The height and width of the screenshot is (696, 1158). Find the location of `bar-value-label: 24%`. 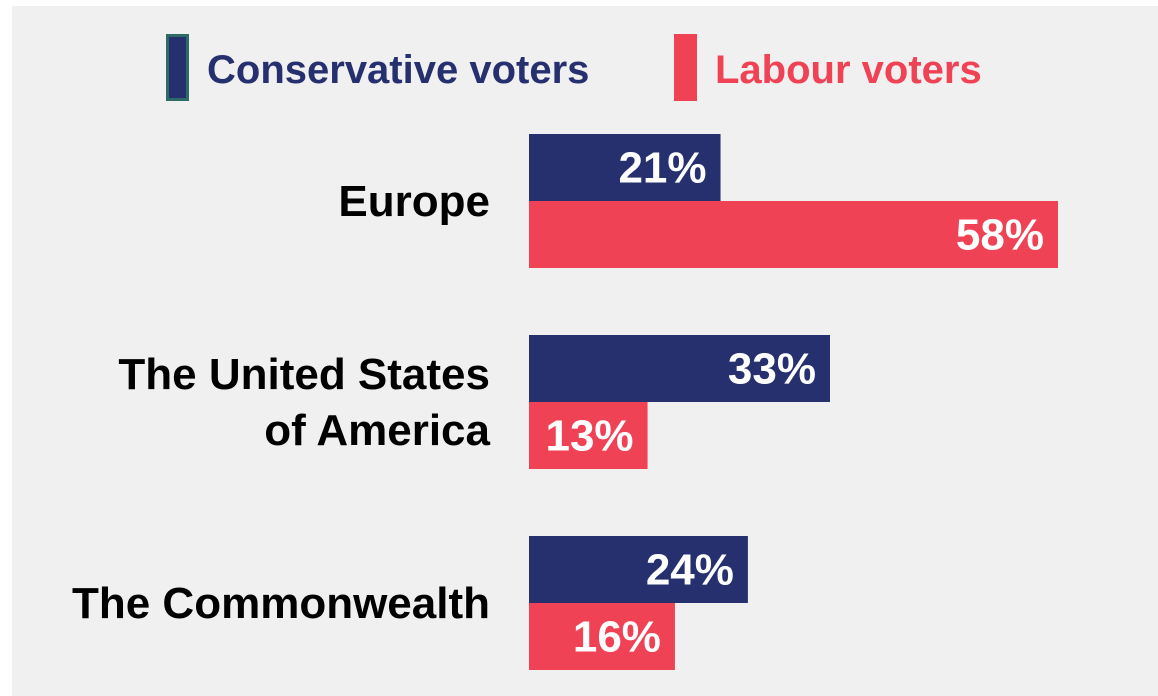

bar-value-label: 24% is located at coordinates (690, 570).